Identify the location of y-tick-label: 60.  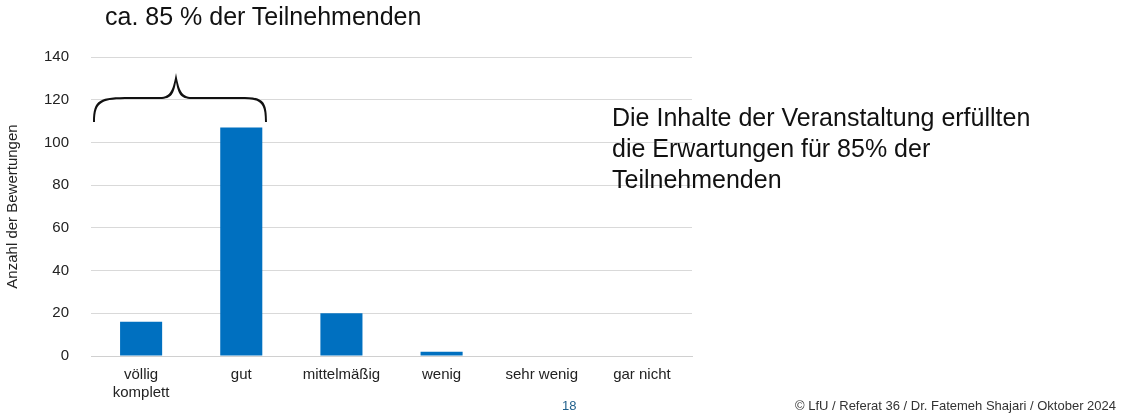
(61, 226).